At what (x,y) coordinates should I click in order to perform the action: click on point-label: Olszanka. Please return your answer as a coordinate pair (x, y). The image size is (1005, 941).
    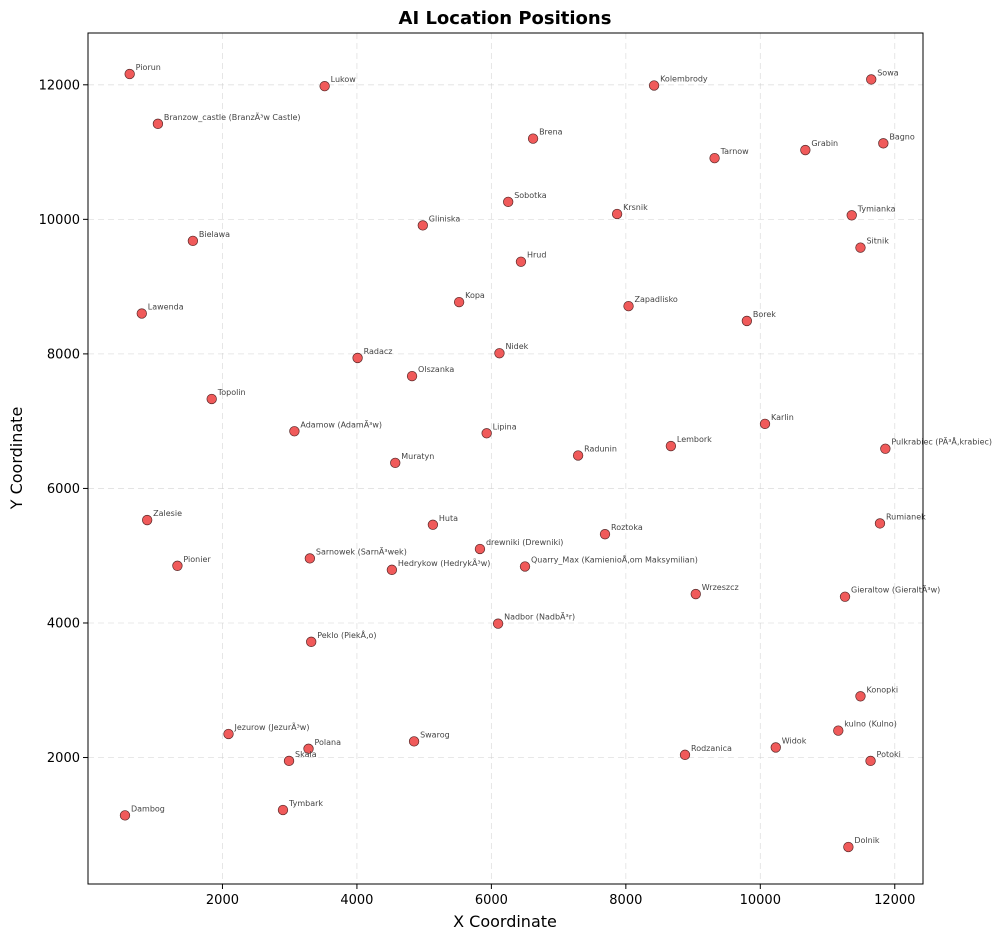
    Looking at the image, I should click on (436, 369).